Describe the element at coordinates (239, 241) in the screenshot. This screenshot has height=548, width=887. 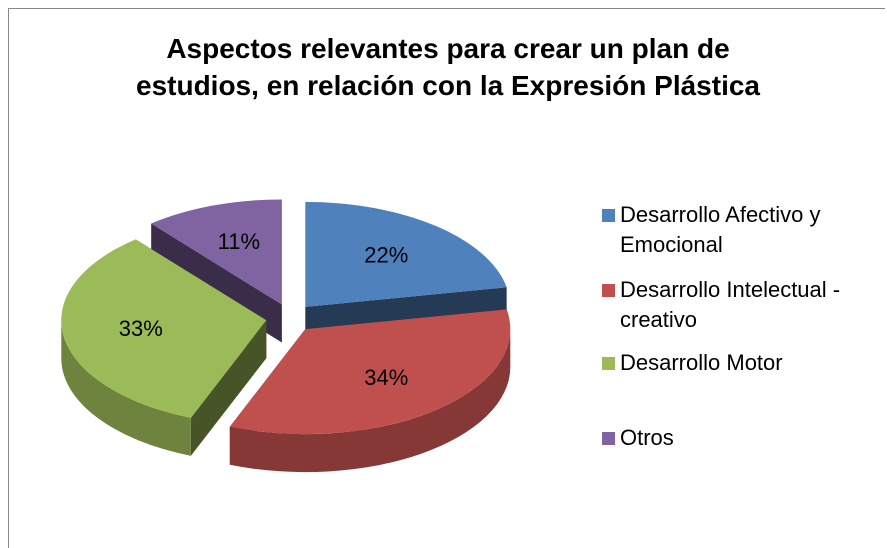
I see `data-label: 11%` at that location.